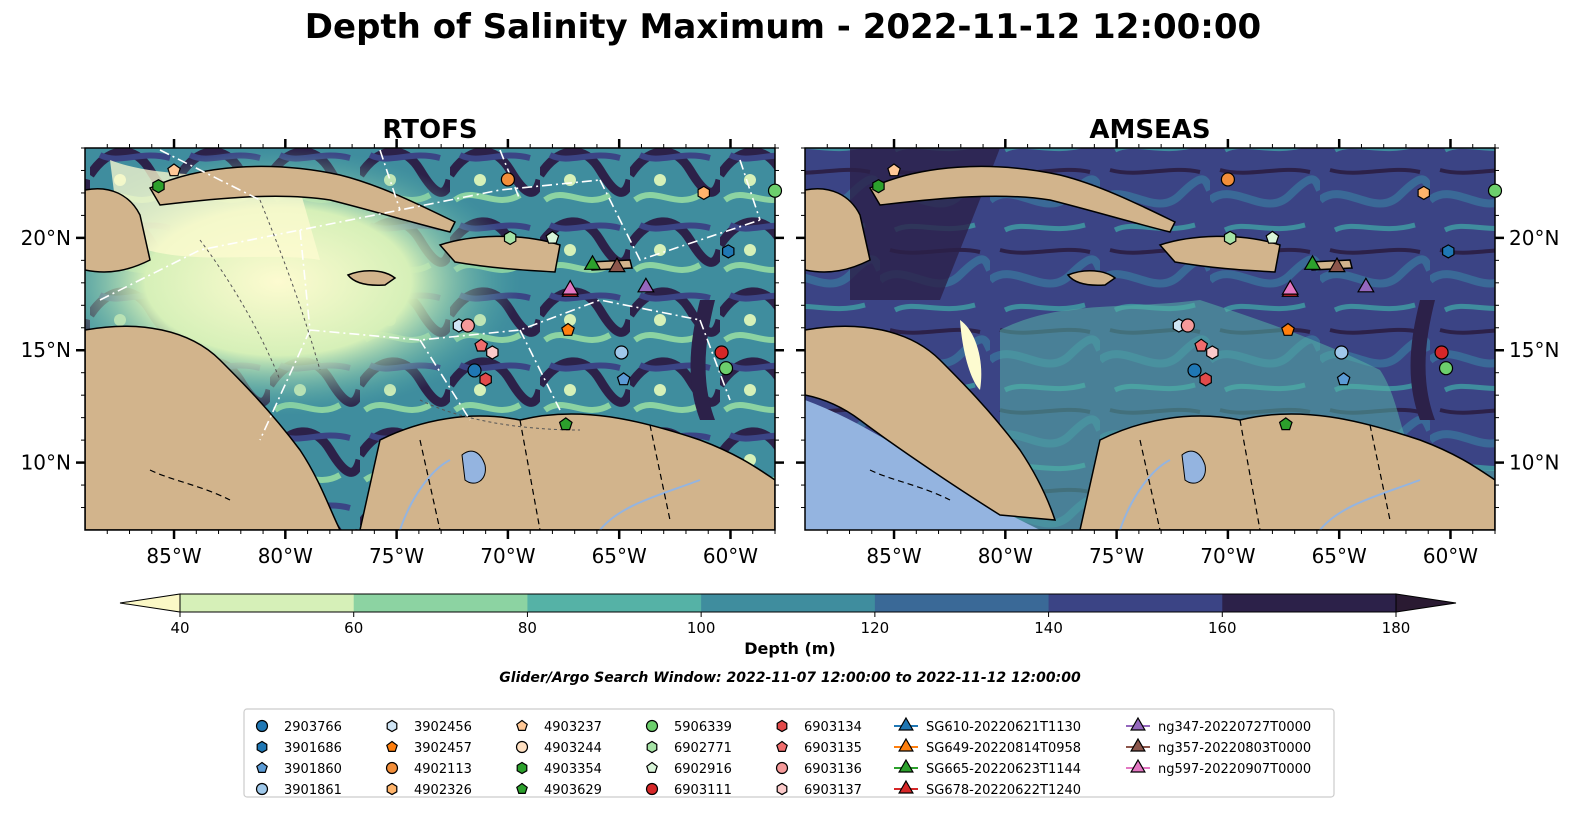 This screenshot has width=1577, height=827. Describe the element at coordinates (703, 769) in the screenshot. I see `legend-label: 6902916` at that location.